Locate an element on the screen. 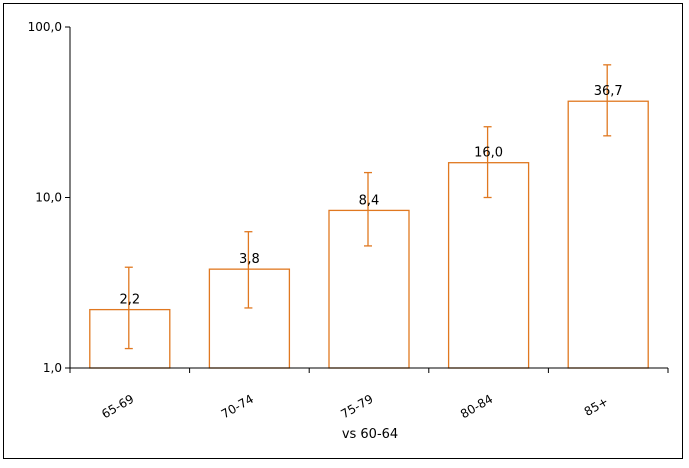  x-category-label: 85+ is located at coordinates (596, 406).